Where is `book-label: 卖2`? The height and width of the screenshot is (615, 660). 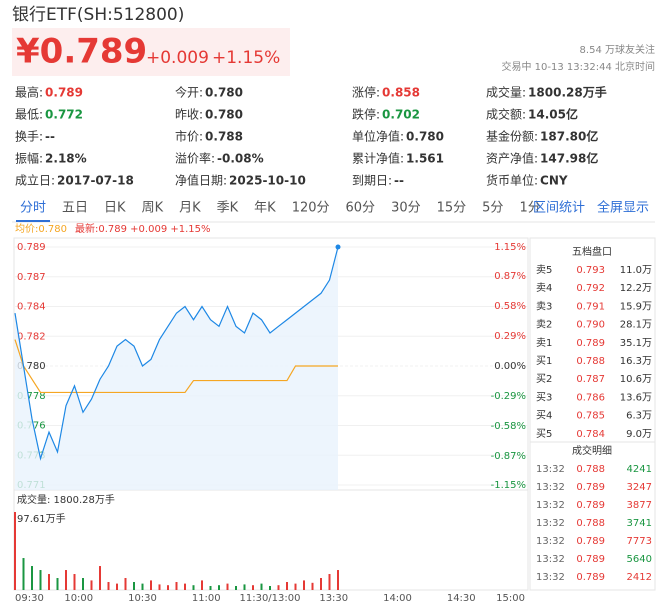 book-label: 卖2 is located at coordinates (544, 325).